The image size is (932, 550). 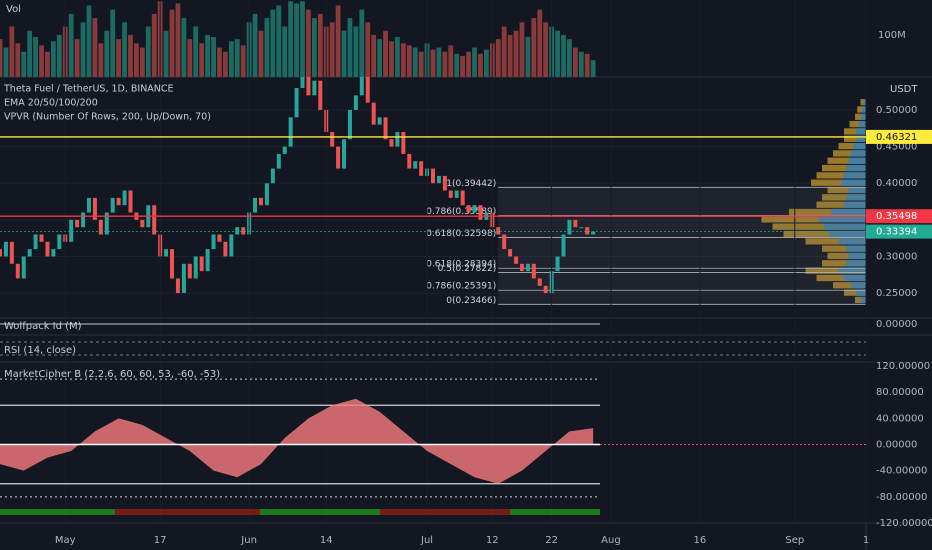 I want to click on y-tick-label: 0.30000, so click(x=896, y=256).